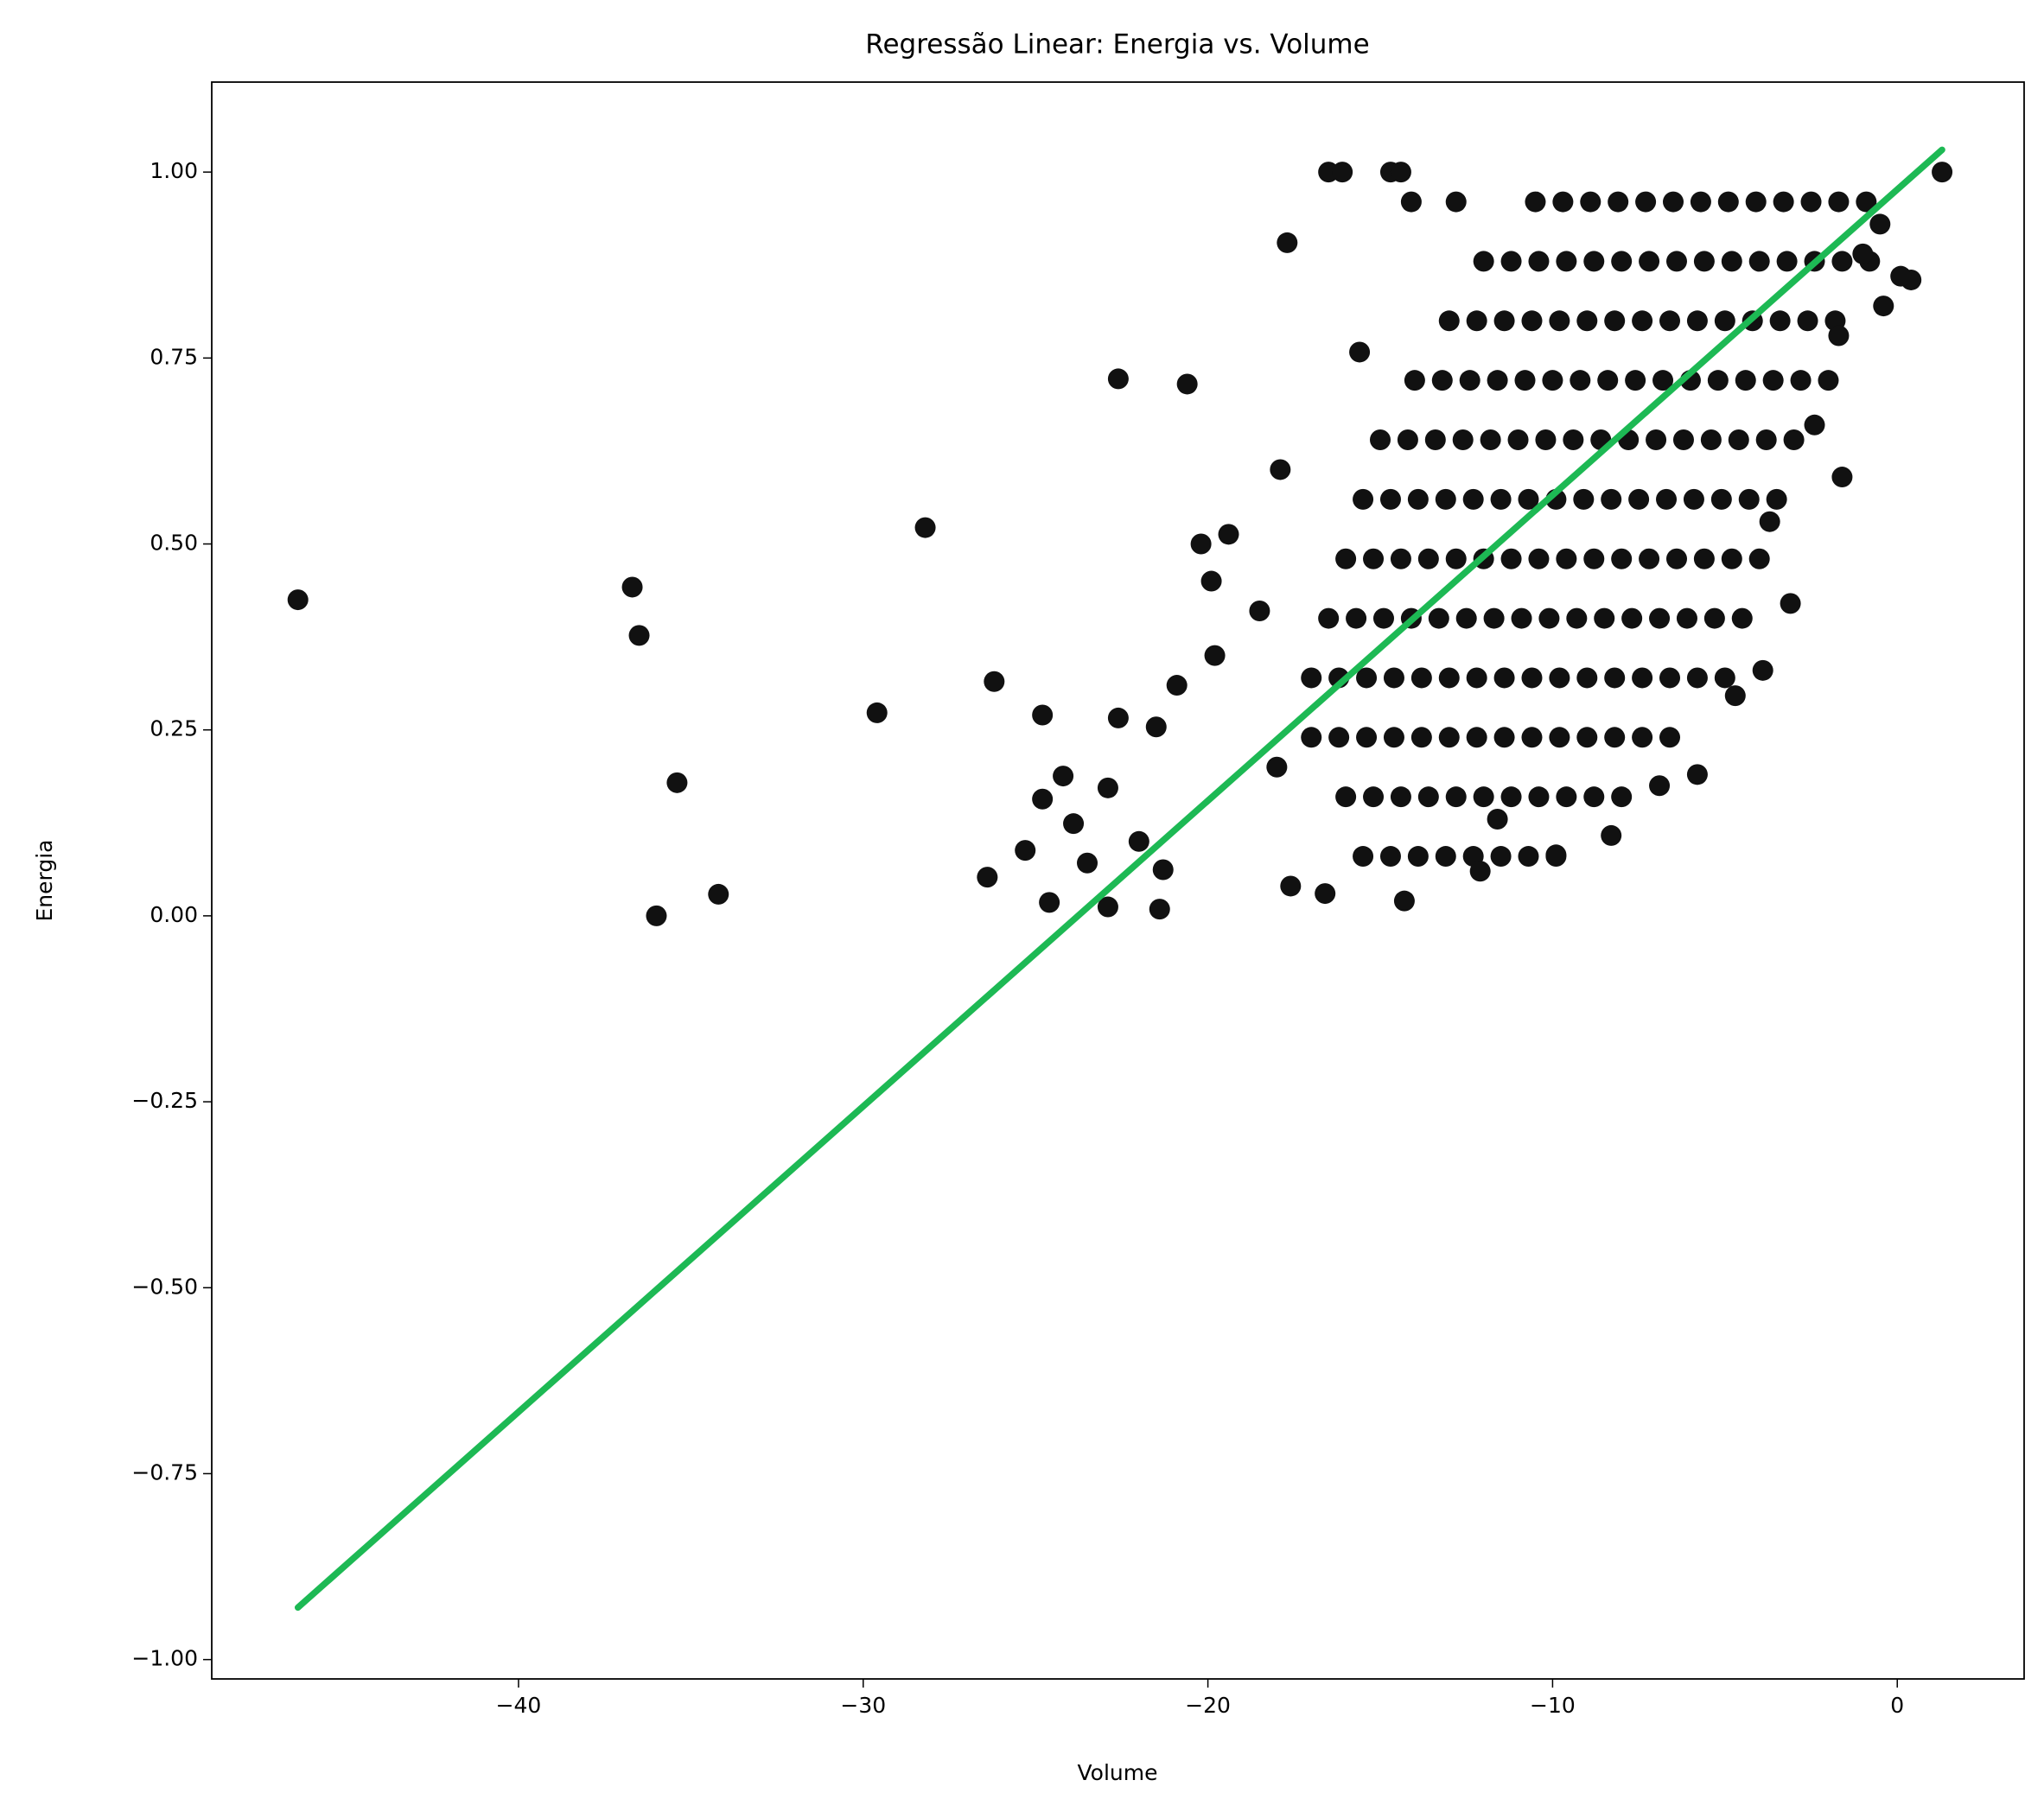  Describe the element at coordinates (1117, 44) in the screenshot. I see `chart-title: Regressão Linear: Energia vs. Volume` at that location.